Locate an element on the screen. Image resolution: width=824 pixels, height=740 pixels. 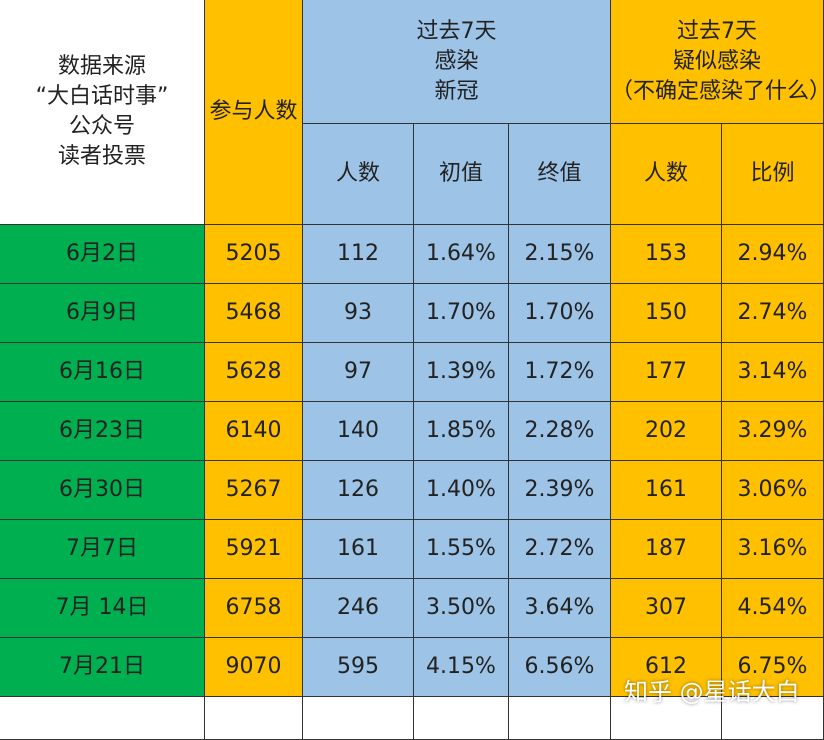
data-cell: 1.64% is located at coordinates (461, 254).